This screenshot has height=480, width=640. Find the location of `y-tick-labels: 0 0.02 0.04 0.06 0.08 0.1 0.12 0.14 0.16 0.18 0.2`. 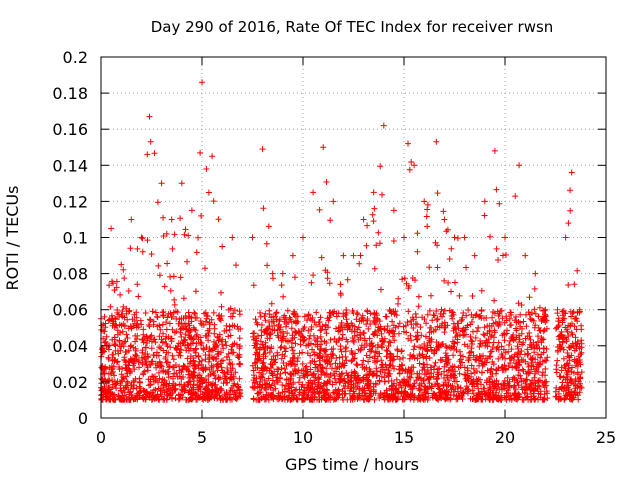

y-tick-labels: 0 0.02 0.04 0.06 0.08 0.1 0.12 0.14 0.16 0.18 0.2 is located at coordinates (70, 238).